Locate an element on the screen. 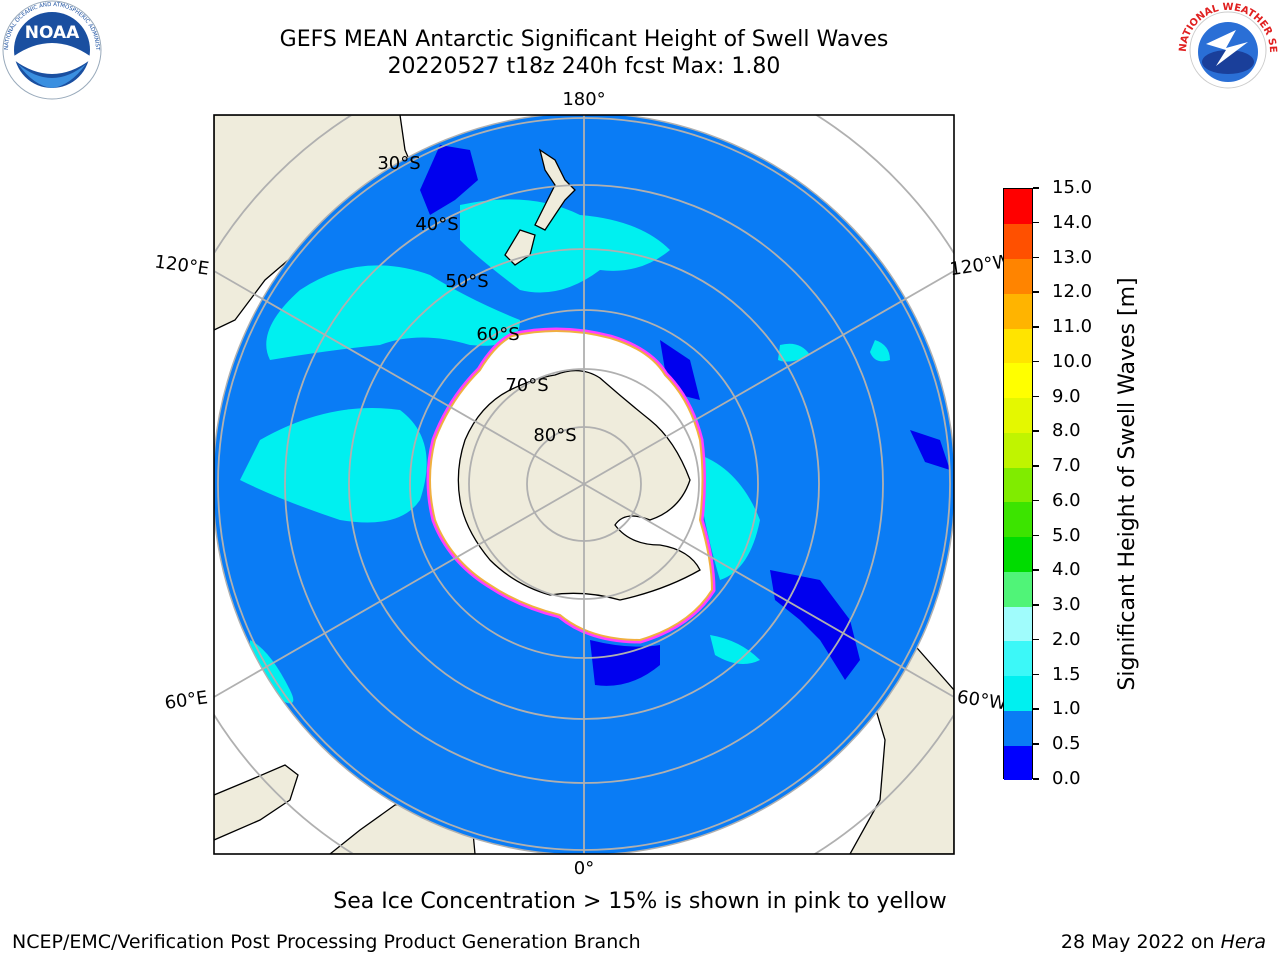 The width and height of the screenshot is (1280, 960). nws-logo: NATIONAL WEATHER SERVICE is located at coordinates (1227, 48).